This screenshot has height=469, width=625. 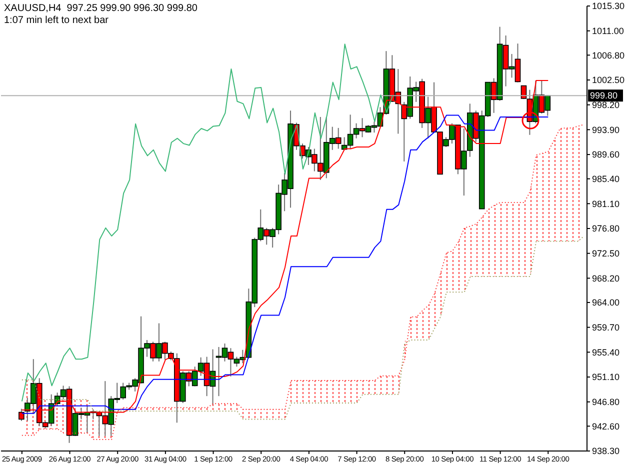 What do you see at coordinates (606, 426) in the screenshot?
I see `y-tick-label: 942.60` at bounding box center [606, 426].